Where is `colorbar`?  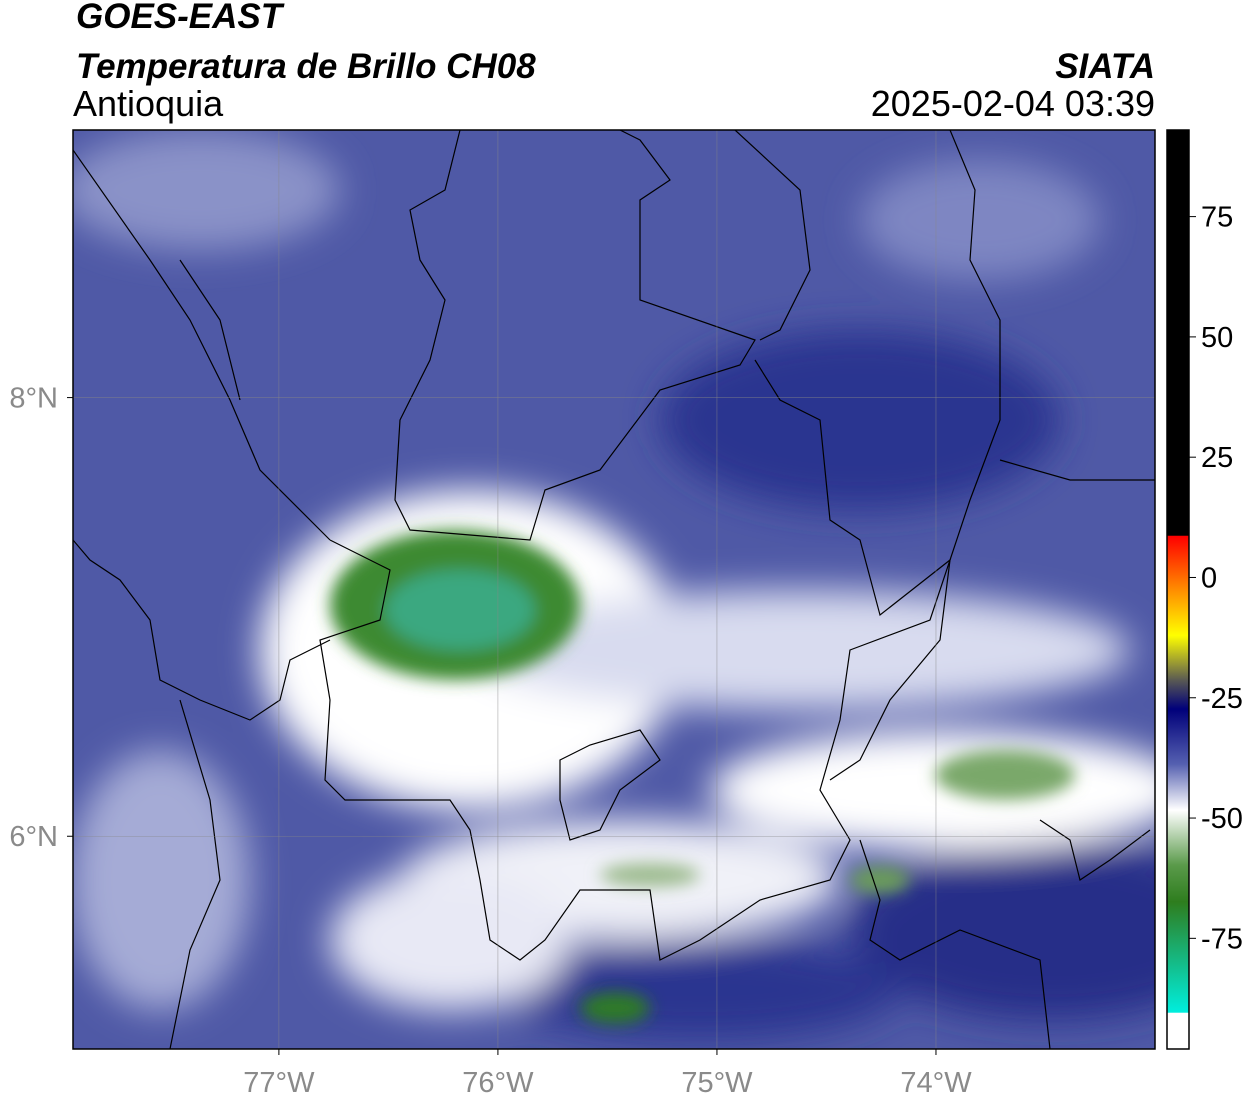 colorbar is located at coordinates (1178, 589).